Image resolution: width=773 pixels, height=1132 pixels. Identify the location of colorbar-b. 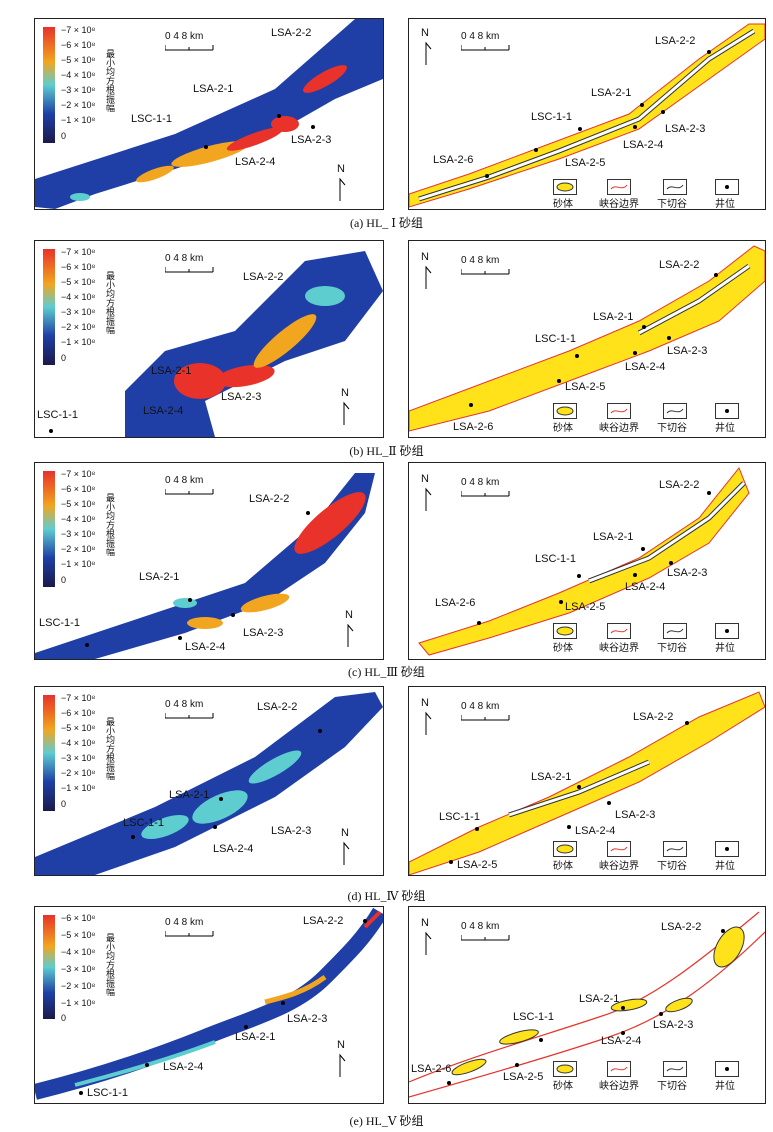
(49, 307).